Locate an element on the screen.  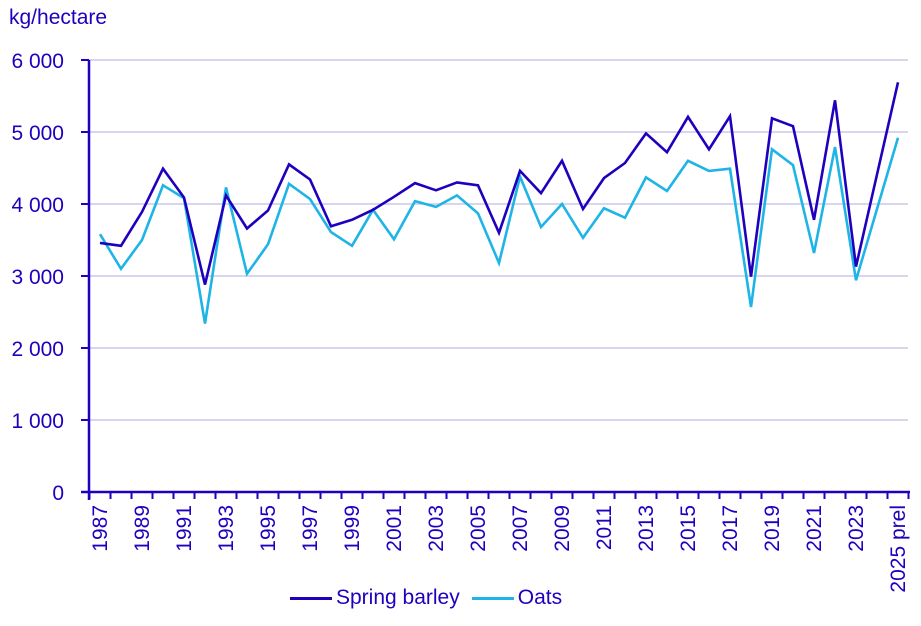
y-tick-label: 2 000 is located at coordinates (37, 349).